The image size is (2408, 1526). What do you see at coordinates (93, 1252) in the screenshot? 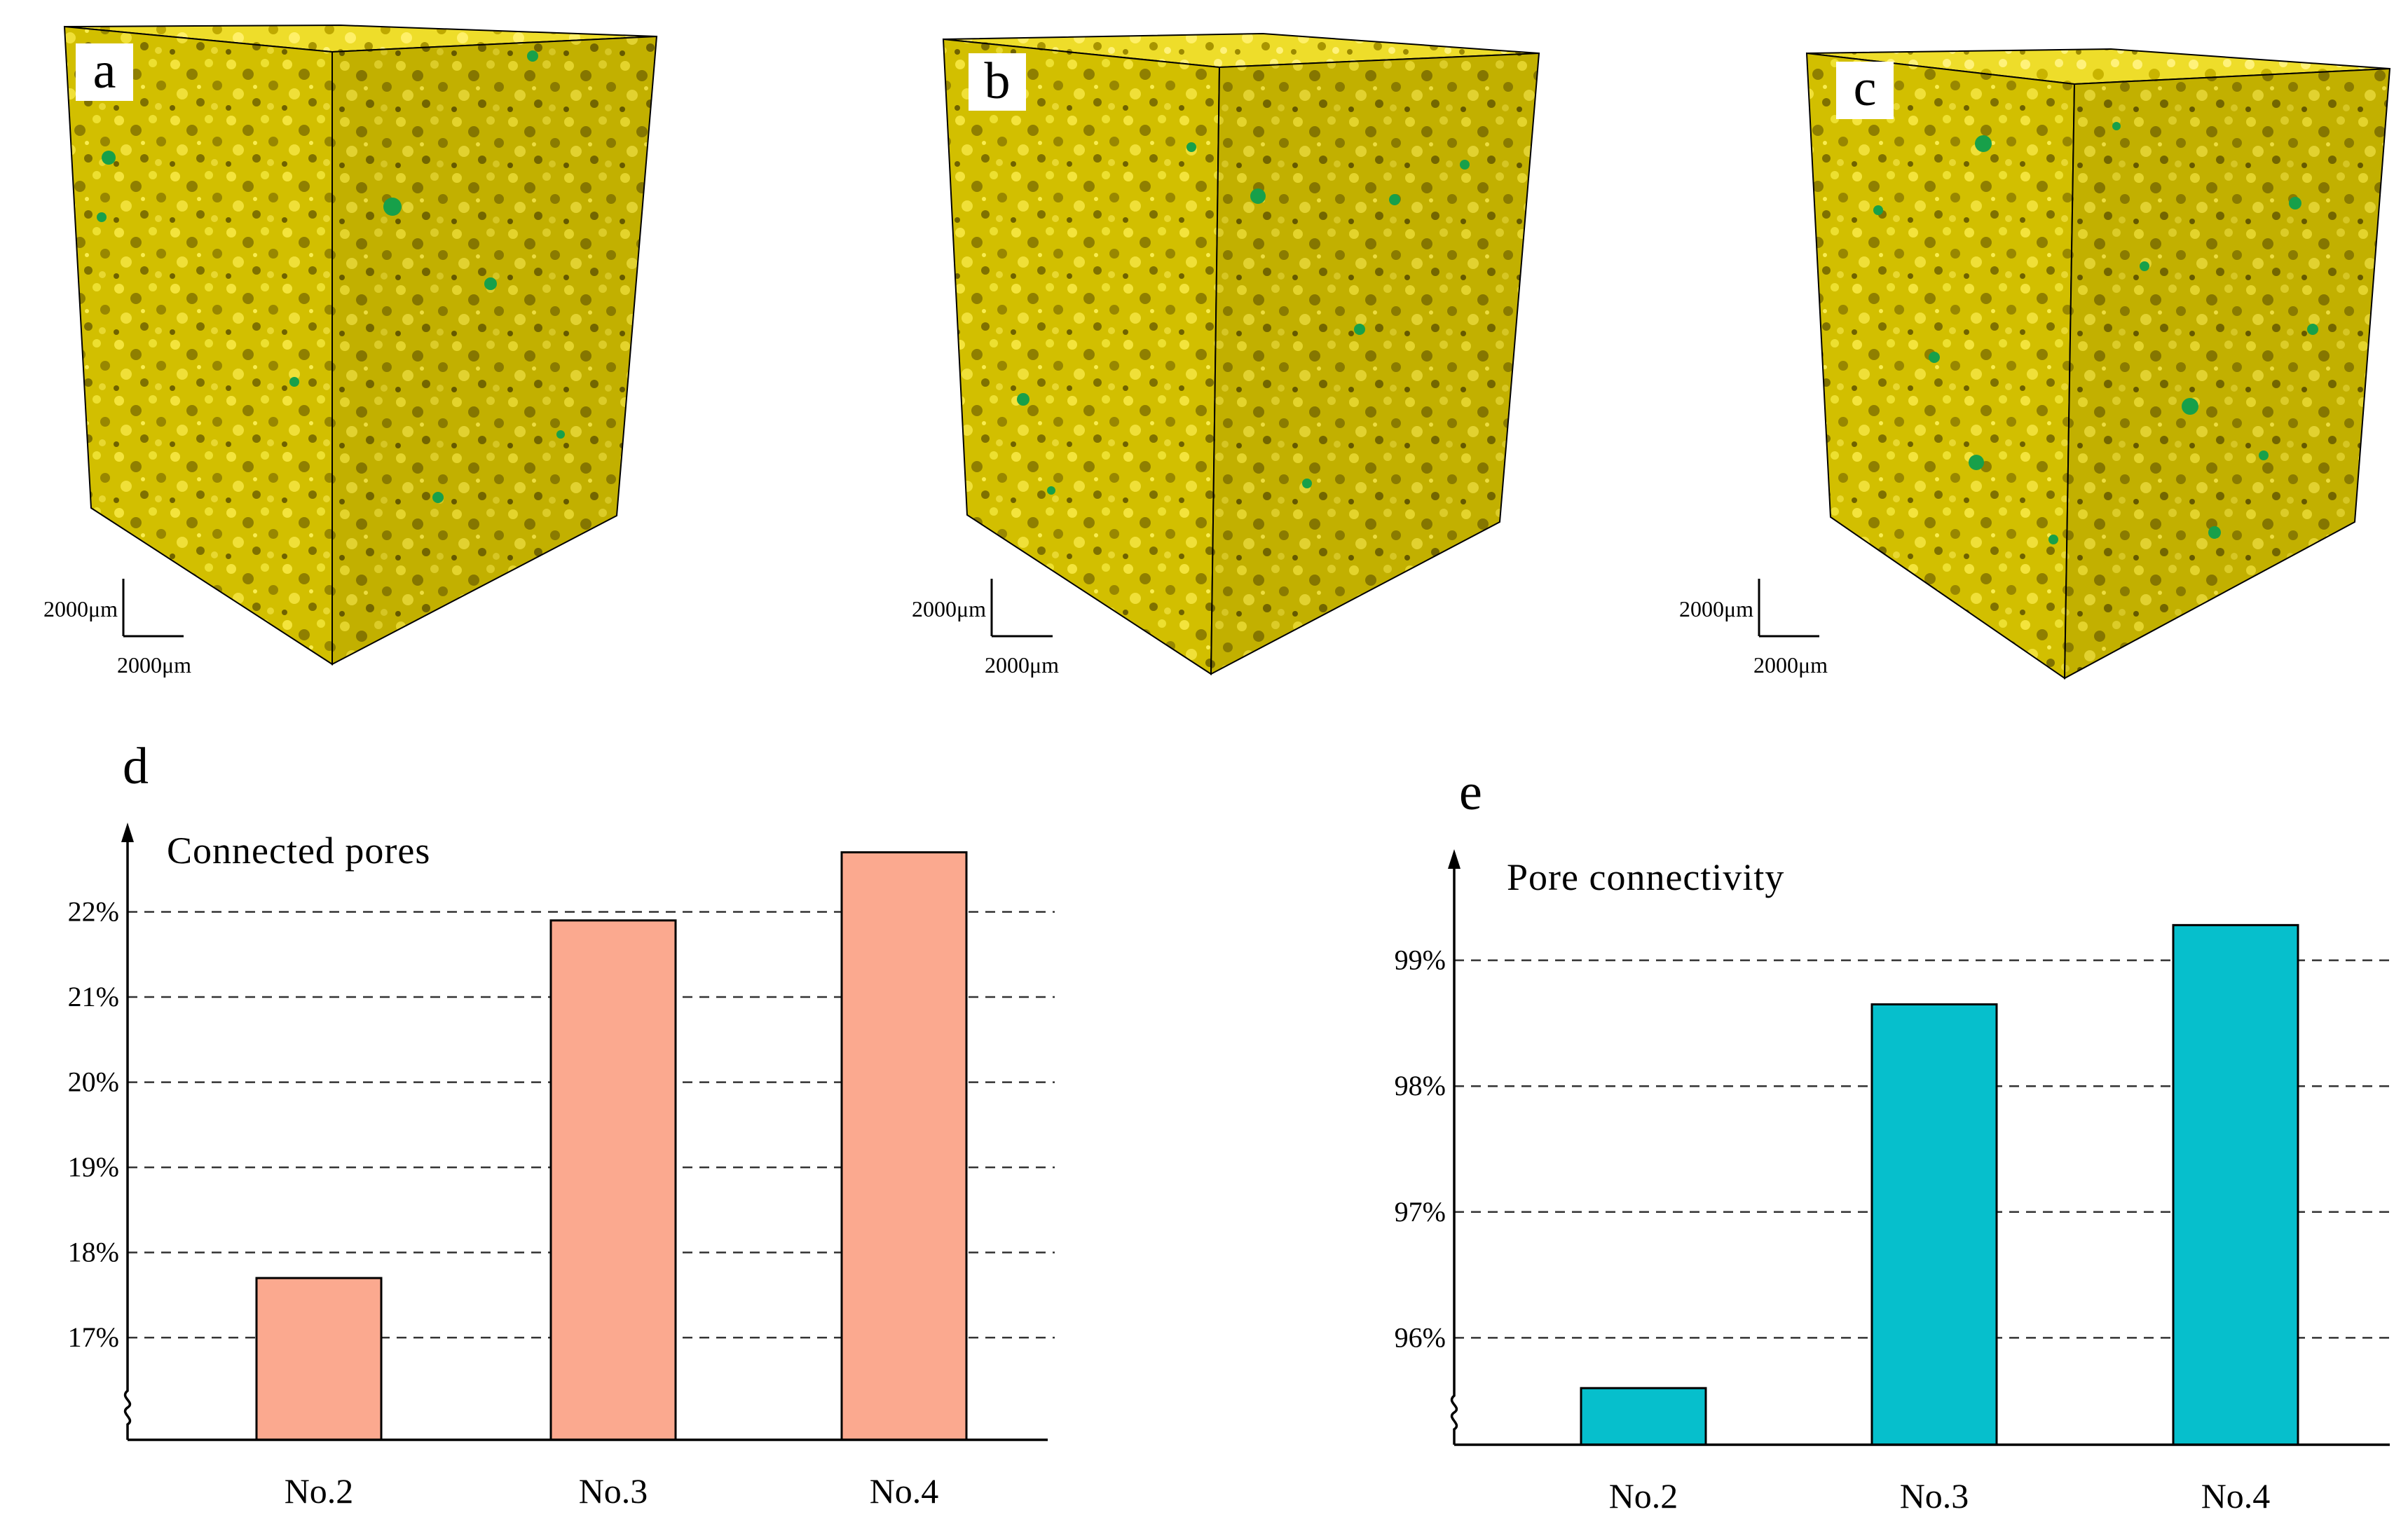
I see `y-tick-label: 18%` at bounding box center [93, 1252].